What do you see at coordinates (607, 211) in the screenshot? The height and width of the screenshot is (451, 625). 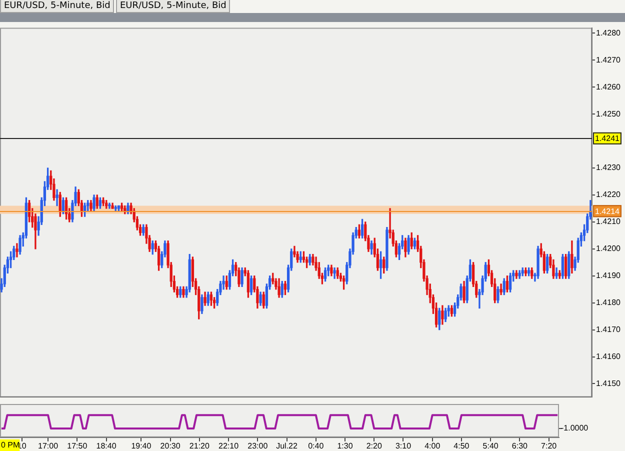 I see `ref-line-label: 1.4214` at bounding box center [607, 211].